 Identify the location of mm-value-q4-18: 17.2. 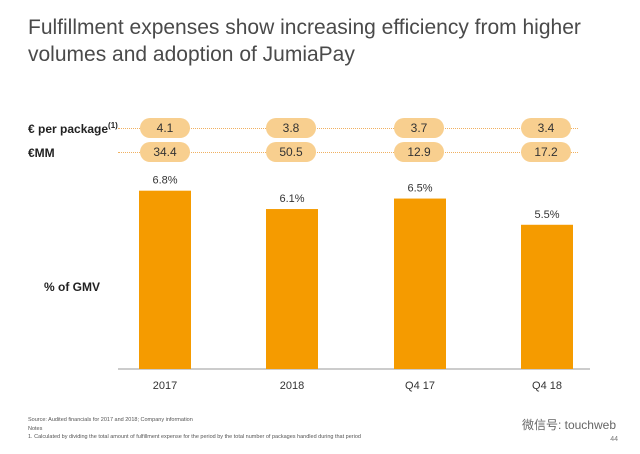
(546, 152).